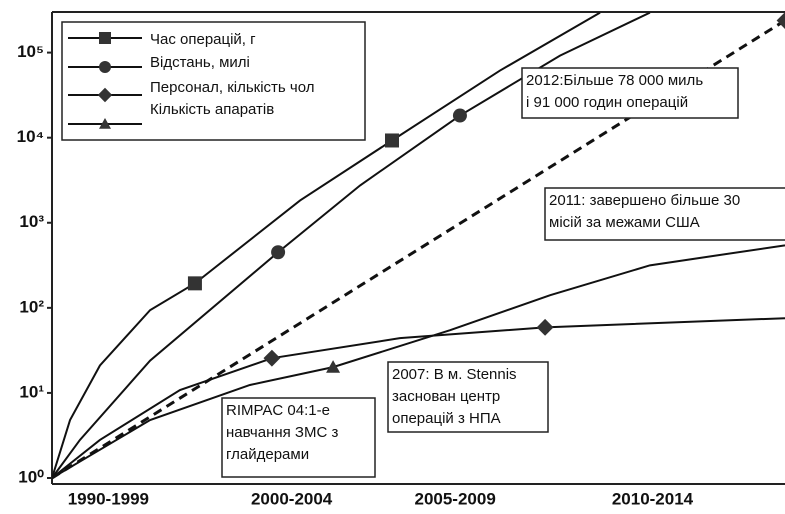 Image resolution: width=785 pixels, height=514 pixels. I want to click on annotation-text: операцій з НПА, so click(446, 418).